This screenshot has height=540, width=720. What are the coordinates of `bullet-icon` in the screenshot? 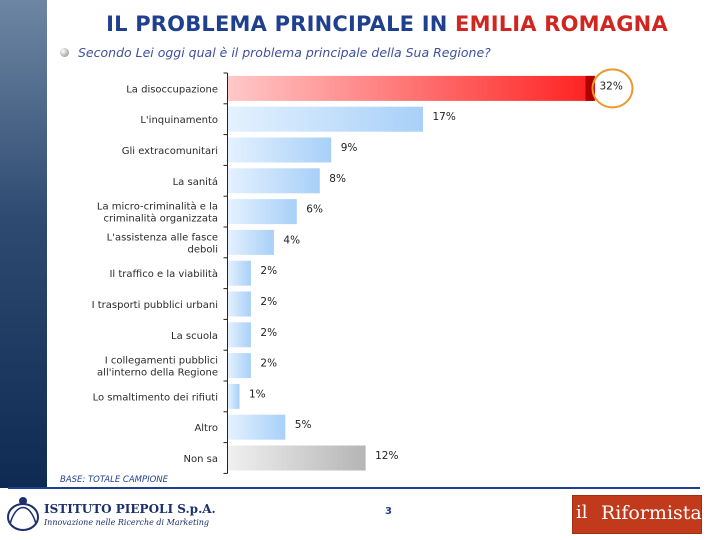 It's located at (64, 52).